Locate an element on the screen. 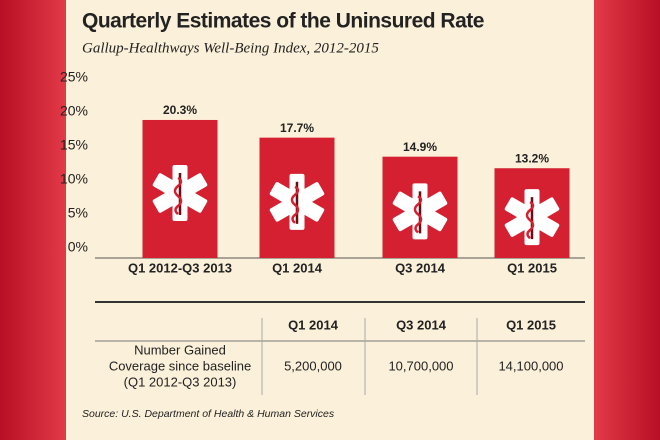 Image resolution: width=660 pixels, height=445 pixels. table-header: Q1 2014 is located at coordinates (313, 324).